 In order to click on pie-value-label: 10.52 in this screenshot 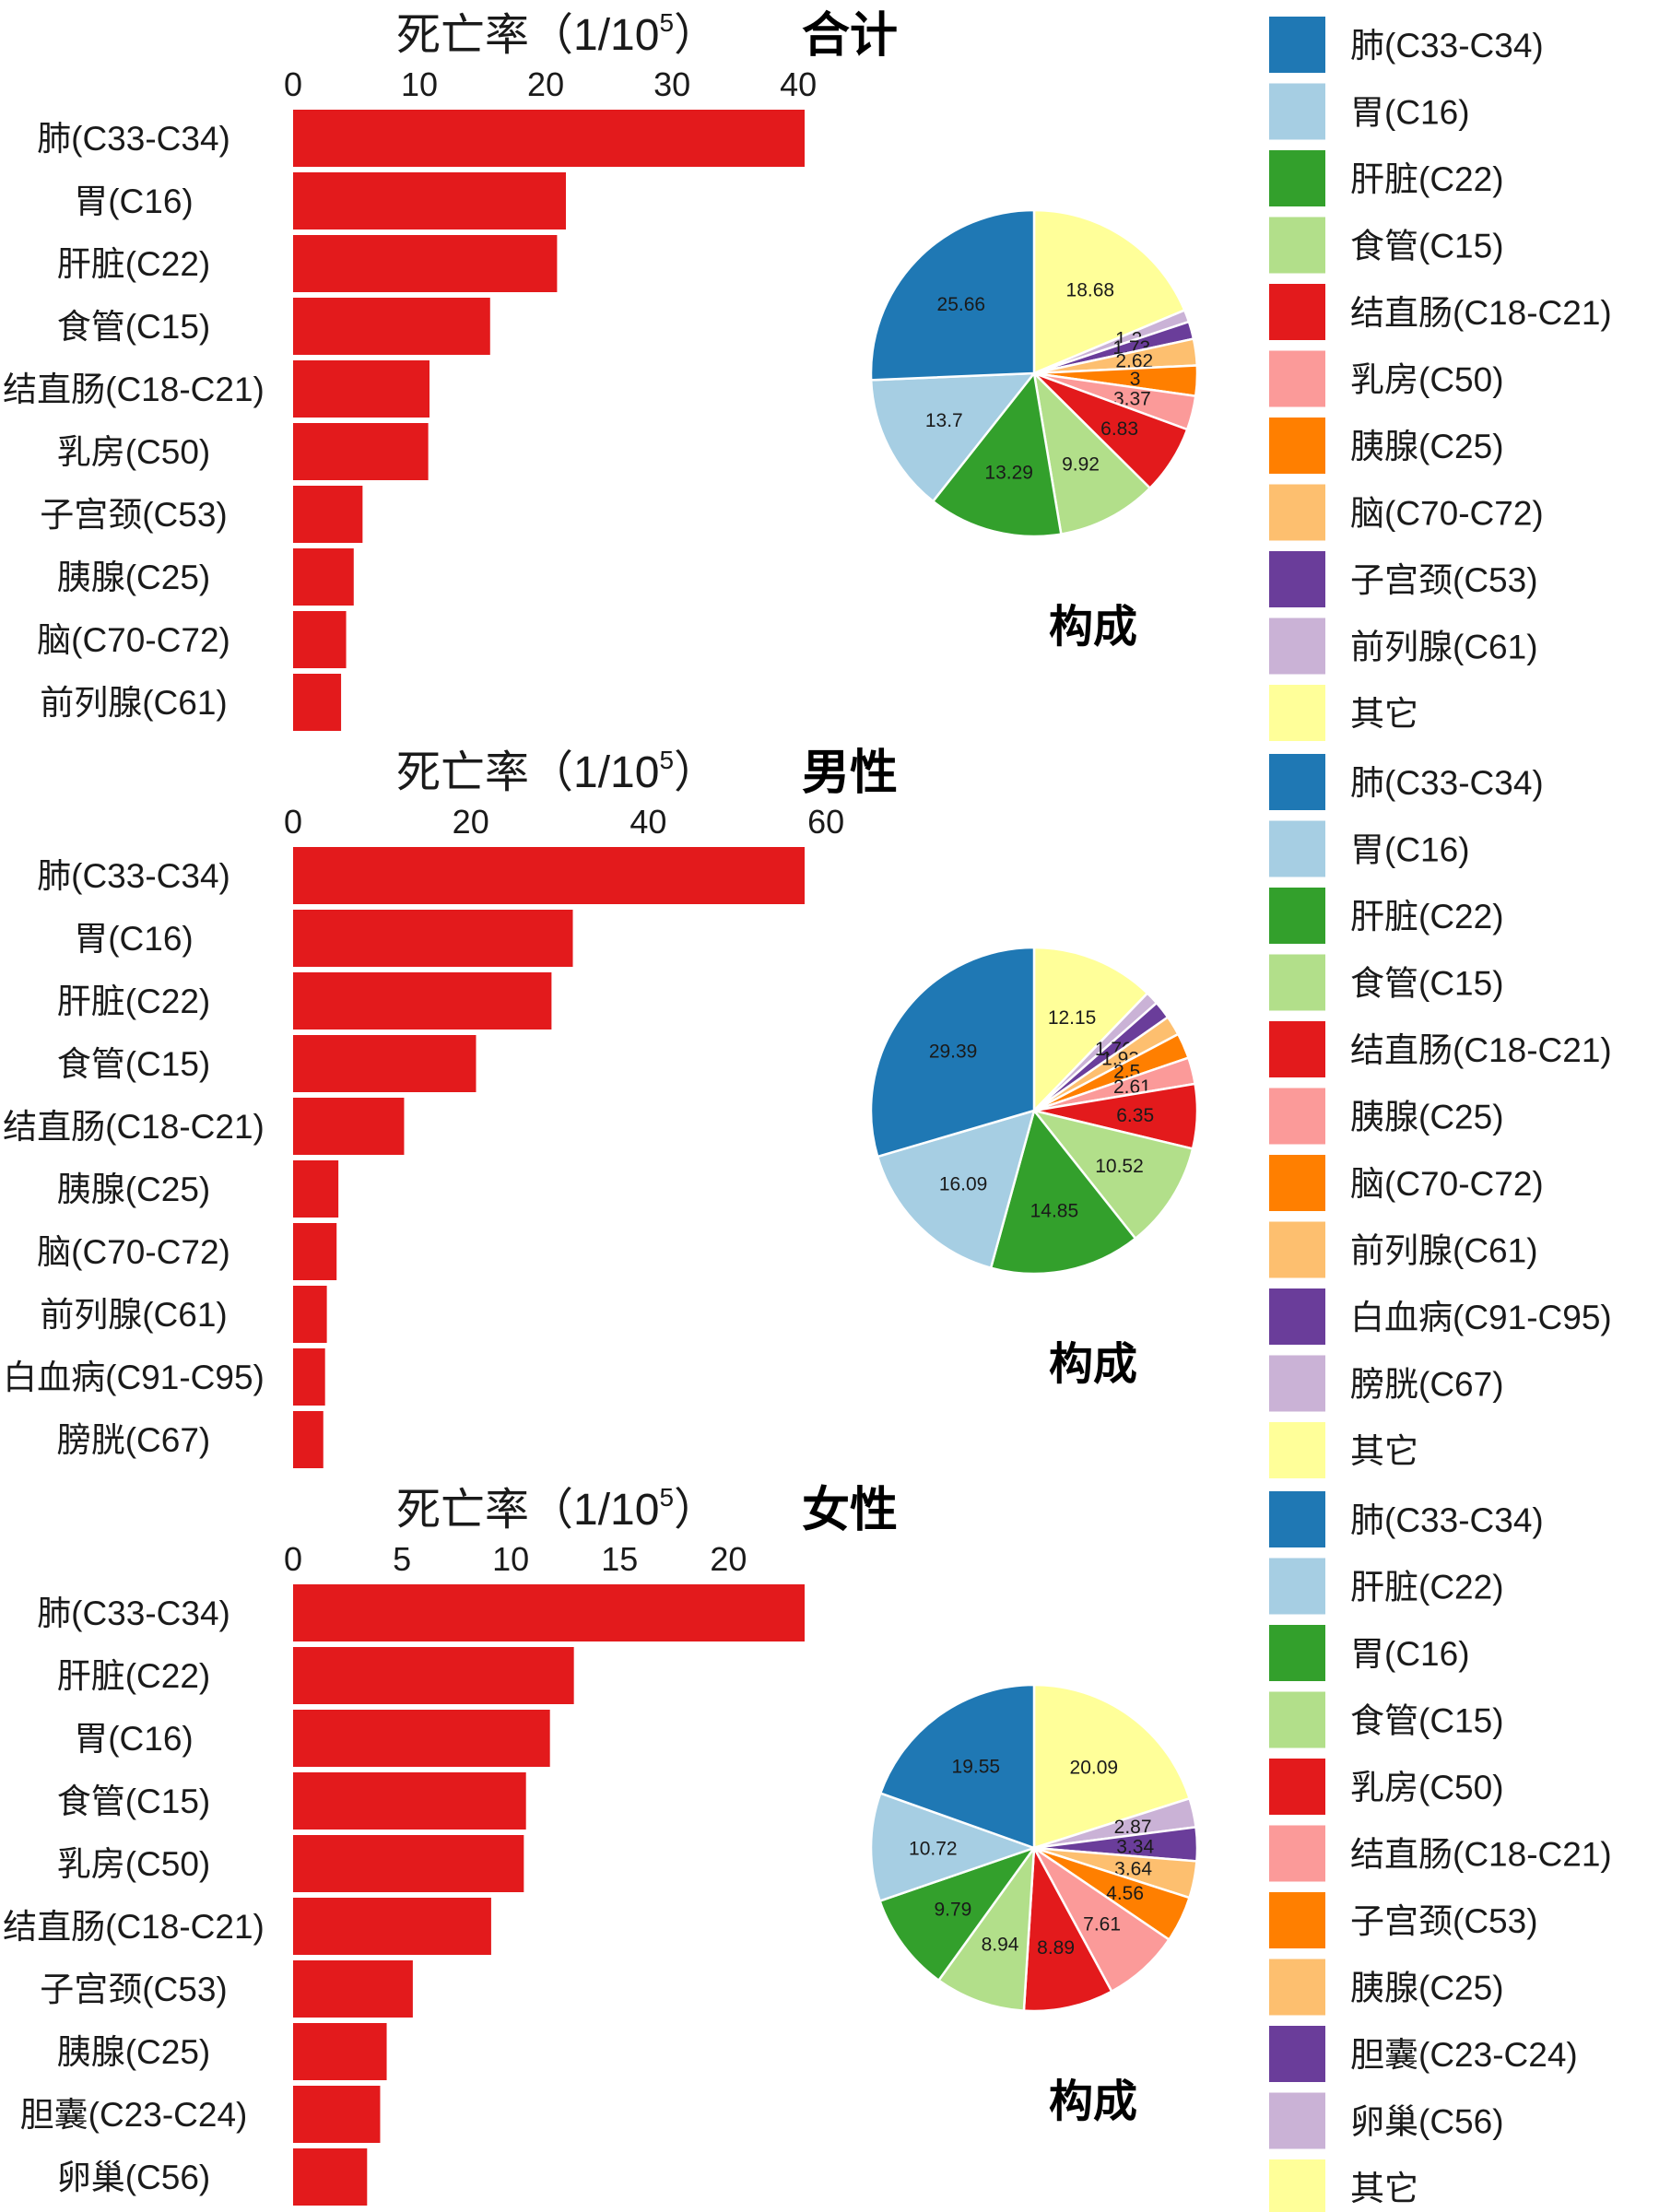, I will do `click(1119, 1166)`.